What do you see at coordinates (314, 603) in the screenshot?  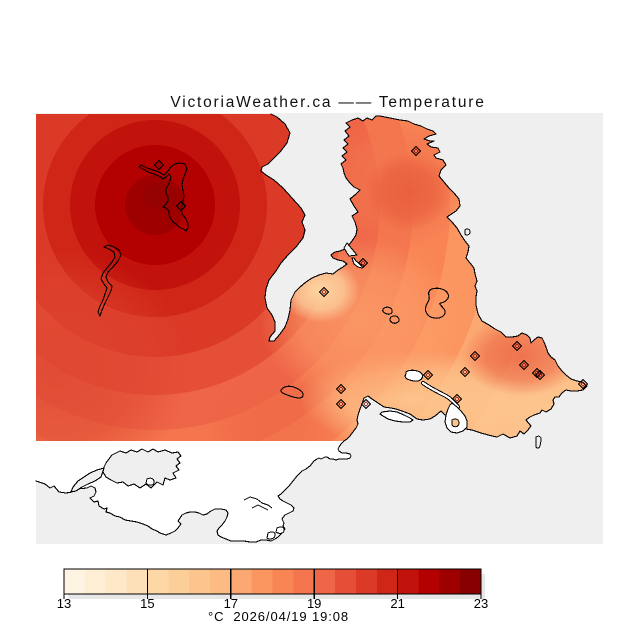 I see `svg-text: 19` at bounding box center [314, 603].